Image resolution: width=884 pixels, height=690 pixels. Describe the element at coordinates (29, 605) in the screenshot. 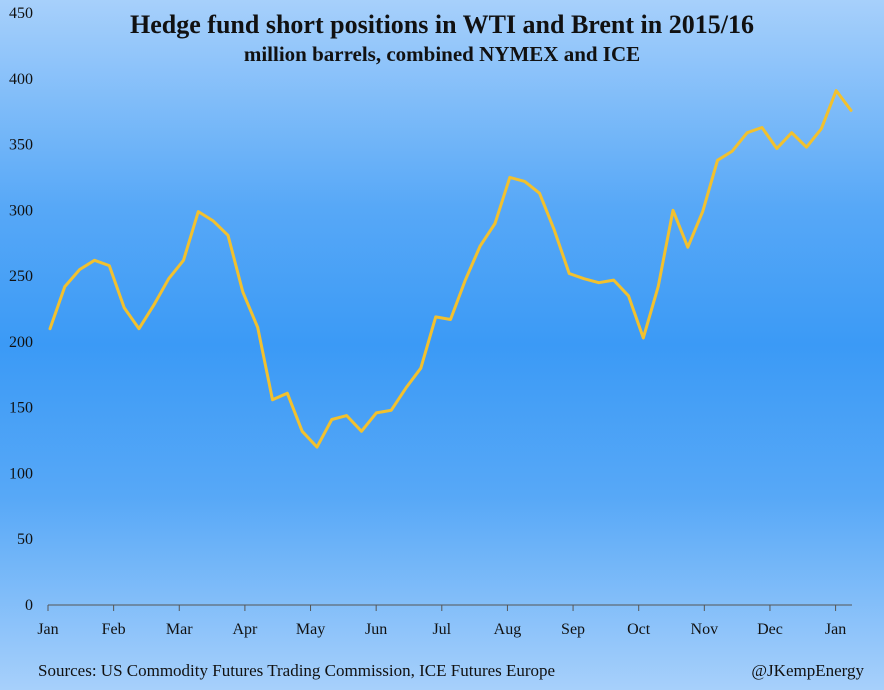

I see `y-tick-label: 0` at that location.